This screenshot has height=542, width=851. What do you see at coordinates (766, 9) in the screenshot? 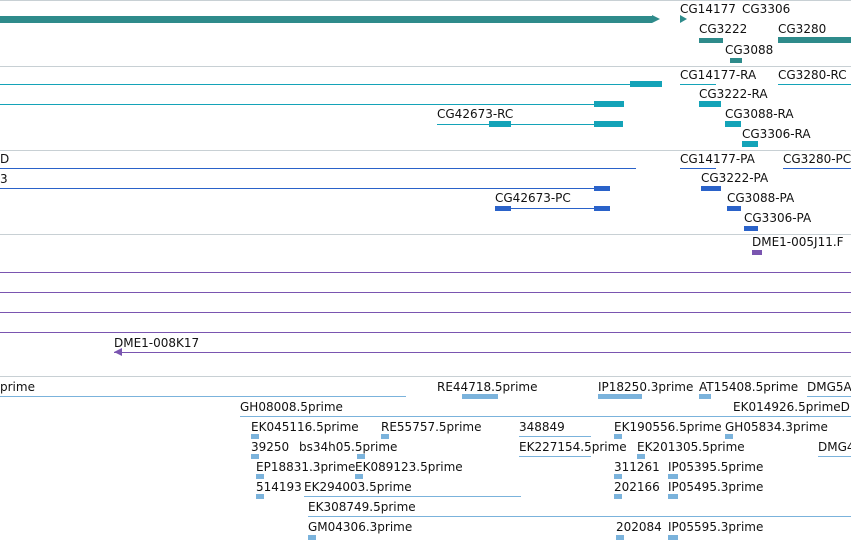
I see `gene-label: CG3306` at bounding box center [766, 9].